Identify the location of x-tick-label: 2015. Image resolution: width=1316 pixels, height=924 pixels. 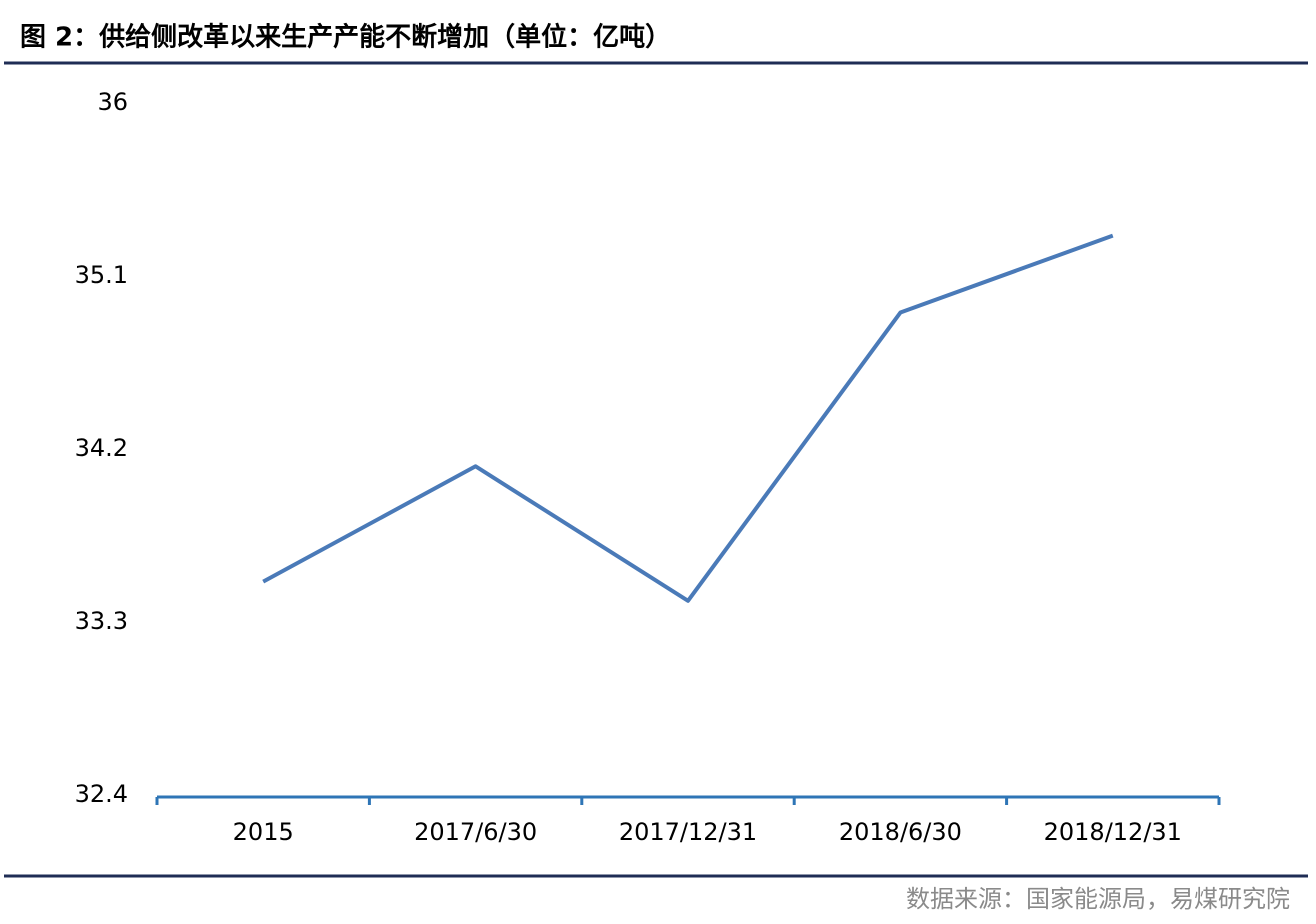
(263, 832).